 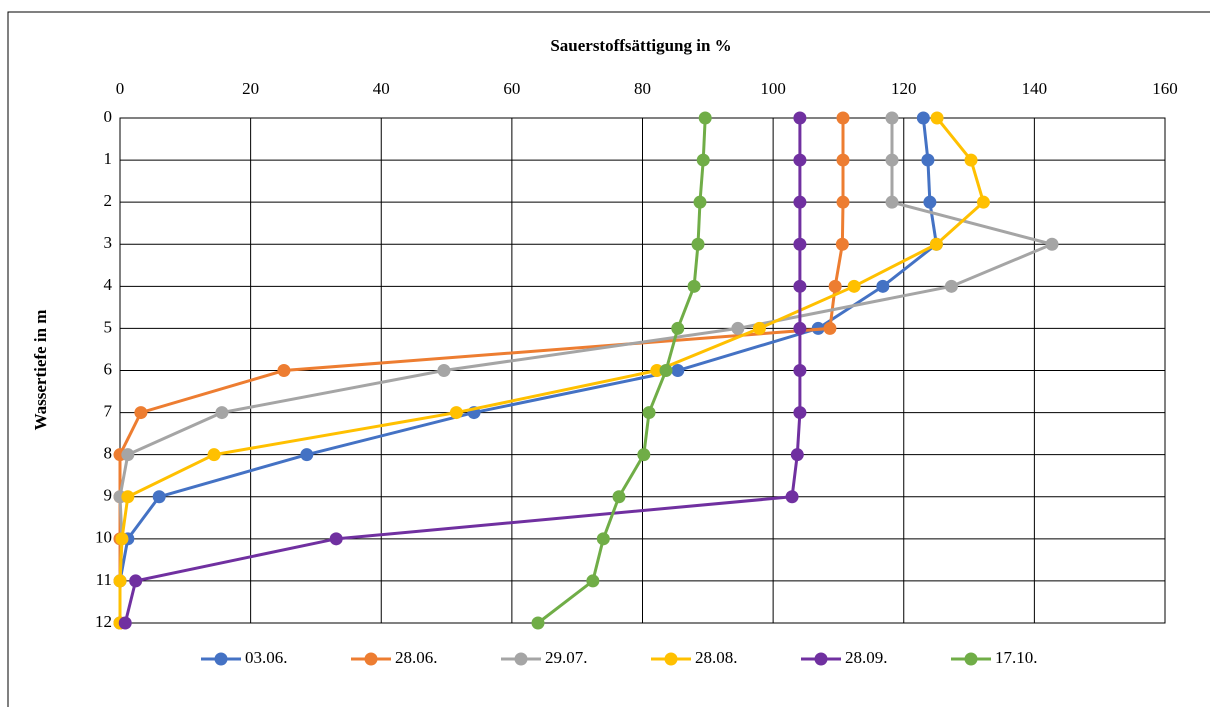 What do you see at coordinates (1035, 88) in the screenshot?
I see `x-tick-label: 140` at bounding box center [1035, 88].